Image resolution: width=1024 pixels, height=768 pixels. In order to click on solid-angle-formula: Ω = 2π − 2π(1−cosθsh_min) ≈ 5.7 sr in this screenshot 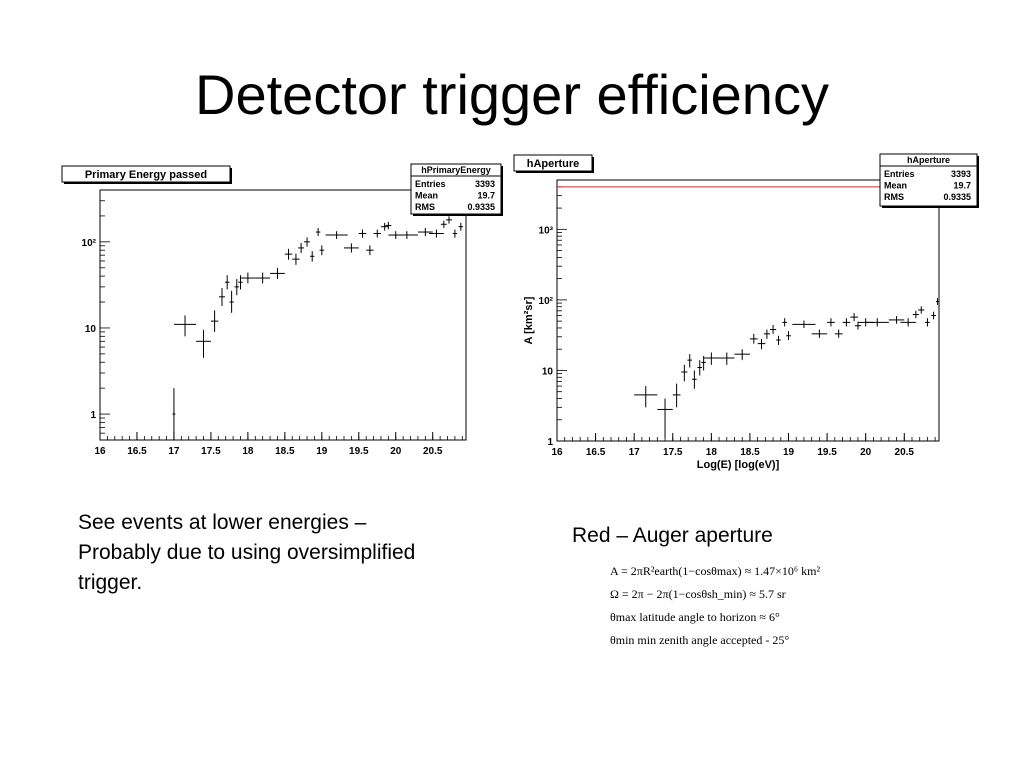, I will do `click(698, 594)`.